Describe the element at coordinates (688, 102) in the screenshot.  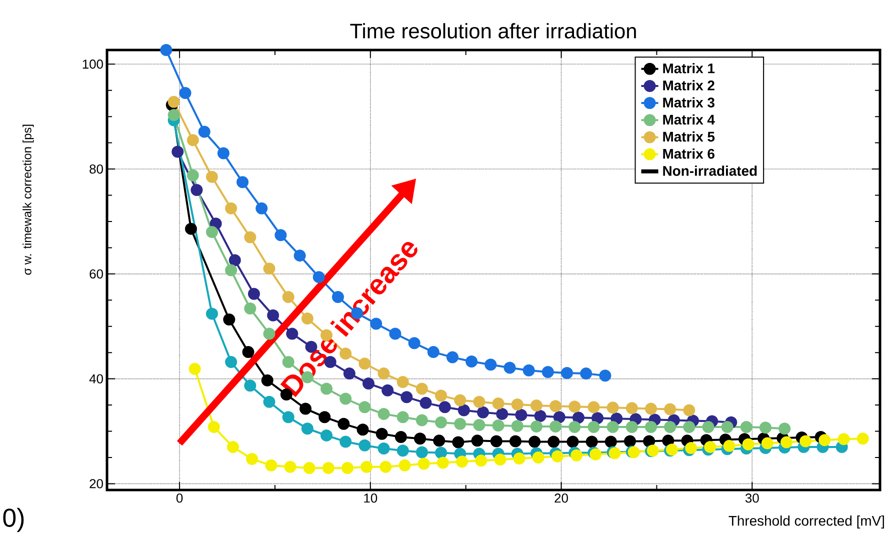
I see `legend-label: Matrix 3` at that location.